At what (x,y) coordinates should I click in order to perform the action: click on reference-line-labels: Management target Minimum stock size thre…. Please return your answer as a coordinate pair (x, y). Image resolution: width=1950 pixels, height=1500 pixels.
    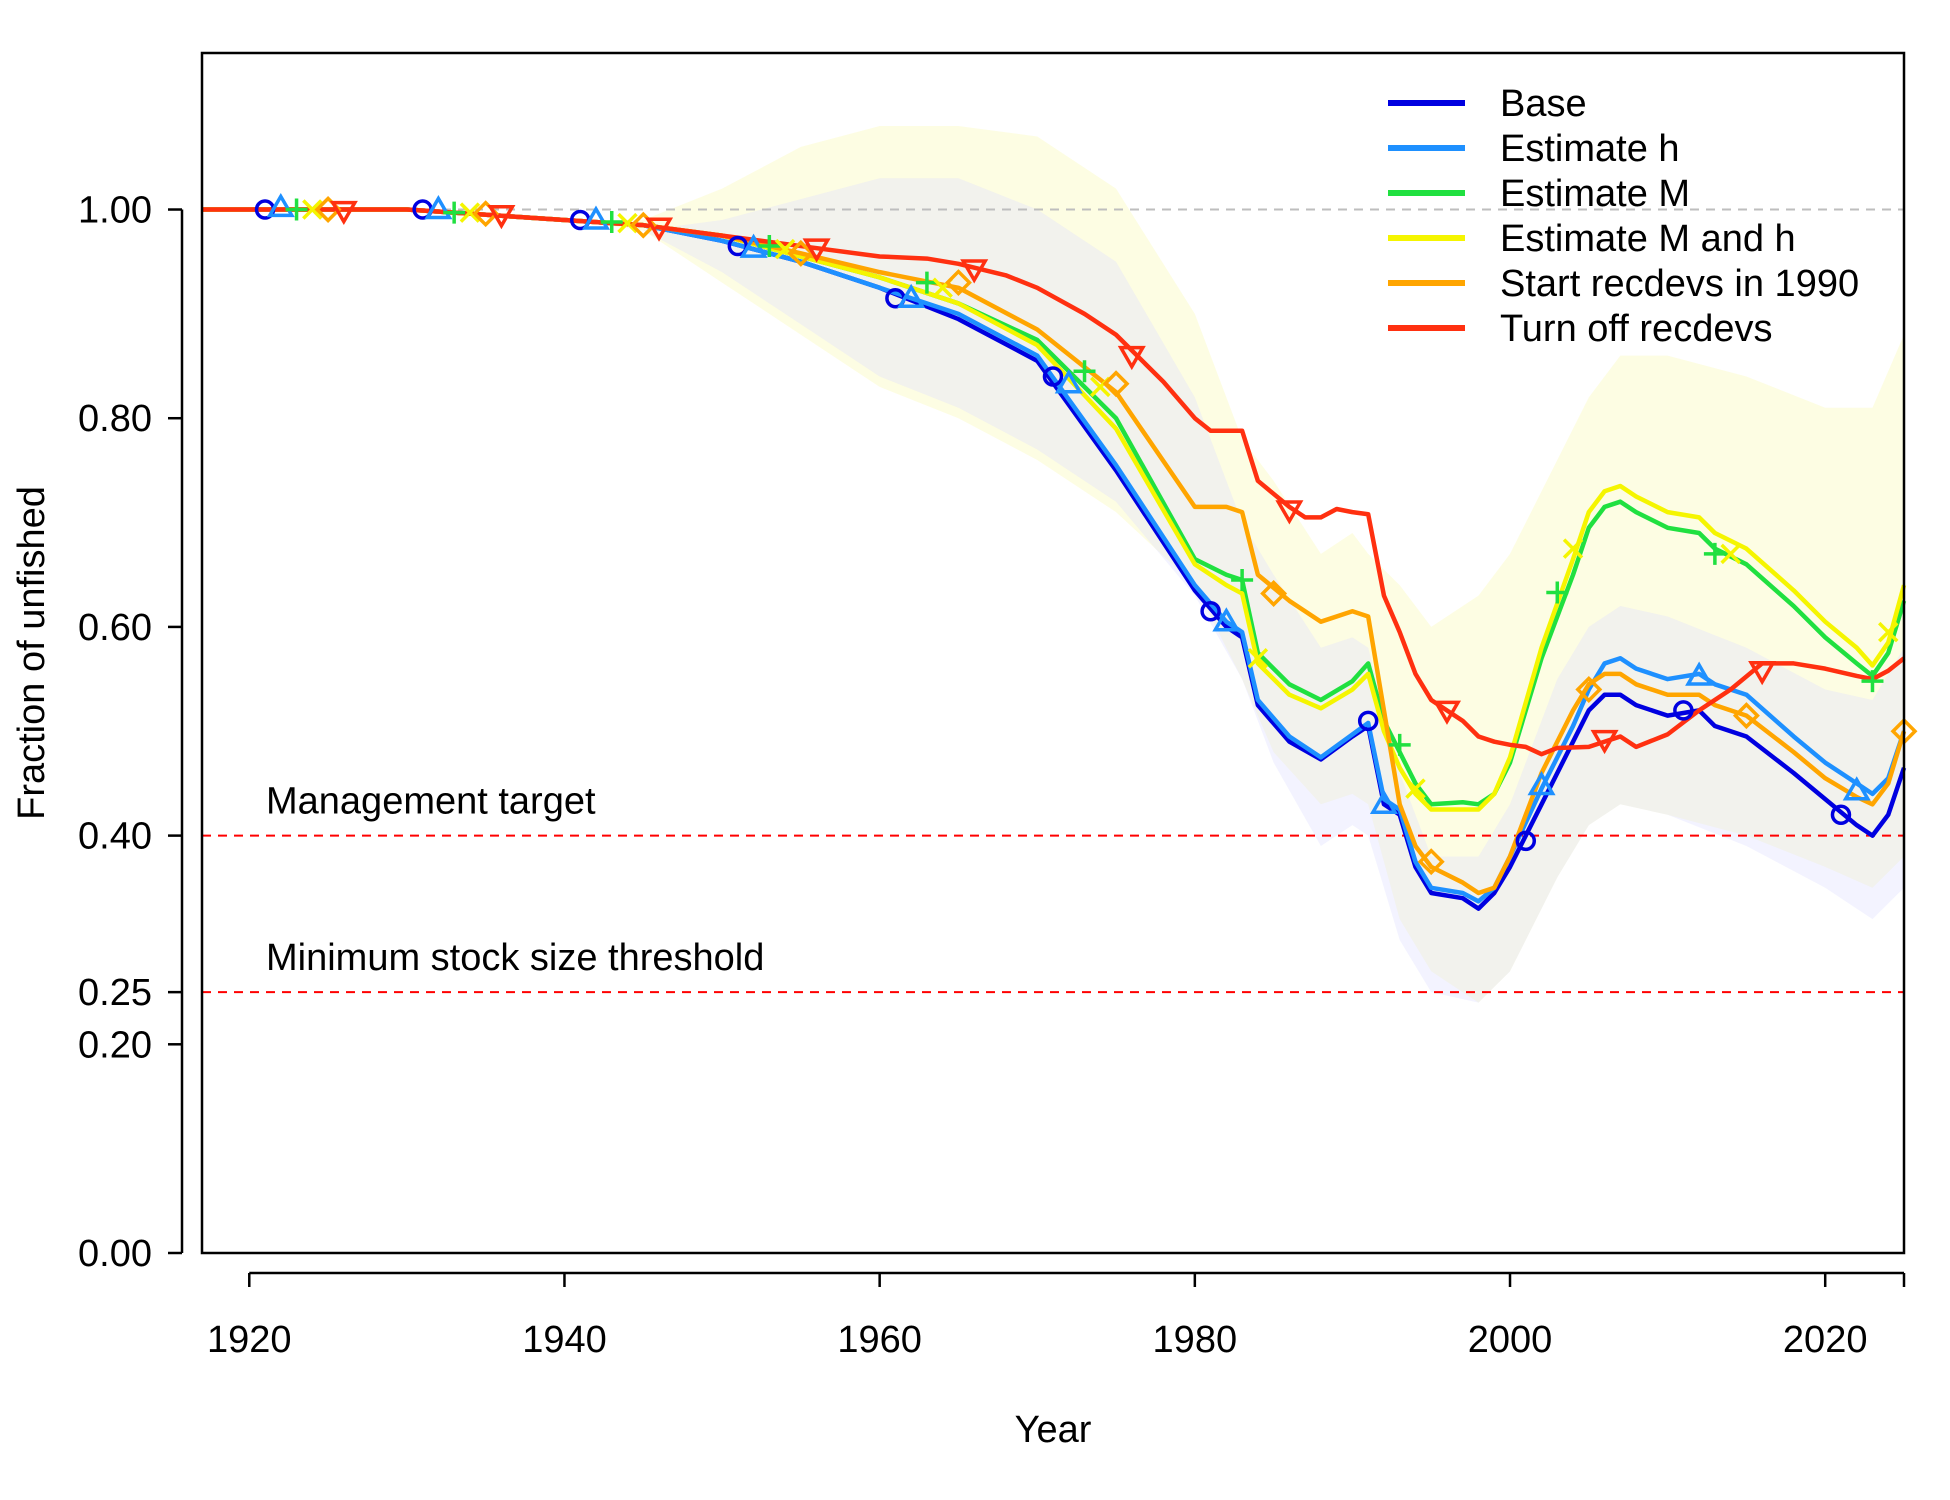
    Looking at the image, I should click on (515, 880).